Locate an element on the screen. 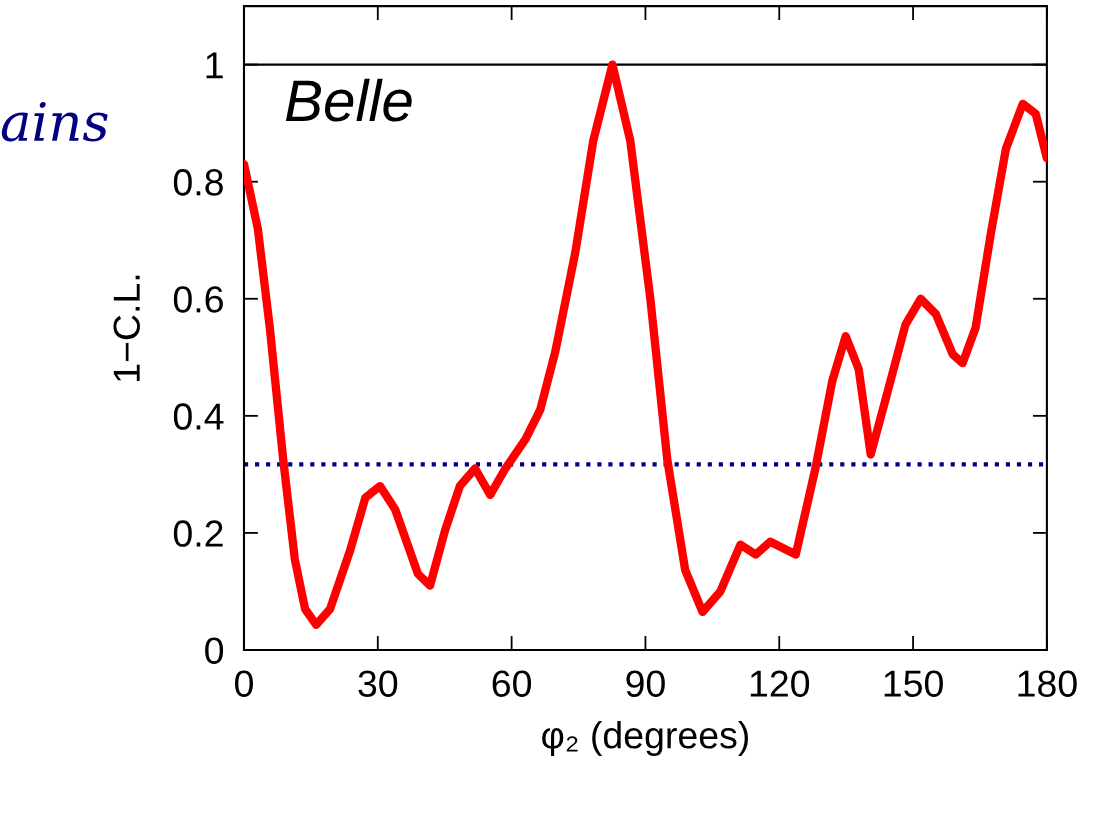 The width and height of the screenshot is (1109, 814). y-tick-label: 0.4 is located at coordinates (198, 416).